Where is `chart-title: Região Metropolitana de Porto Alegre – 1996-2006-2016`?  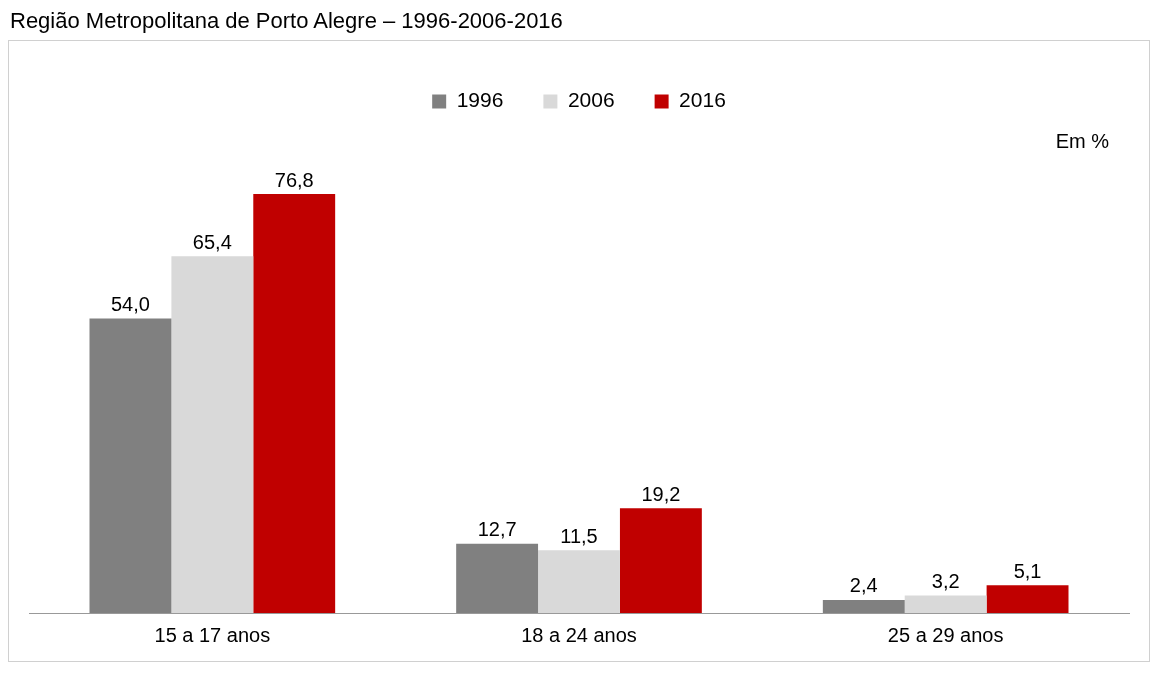 chart-title: Região Metropolitana de Porto Alegre – 1996-2006-2016 is located at coordinates (287, 21).